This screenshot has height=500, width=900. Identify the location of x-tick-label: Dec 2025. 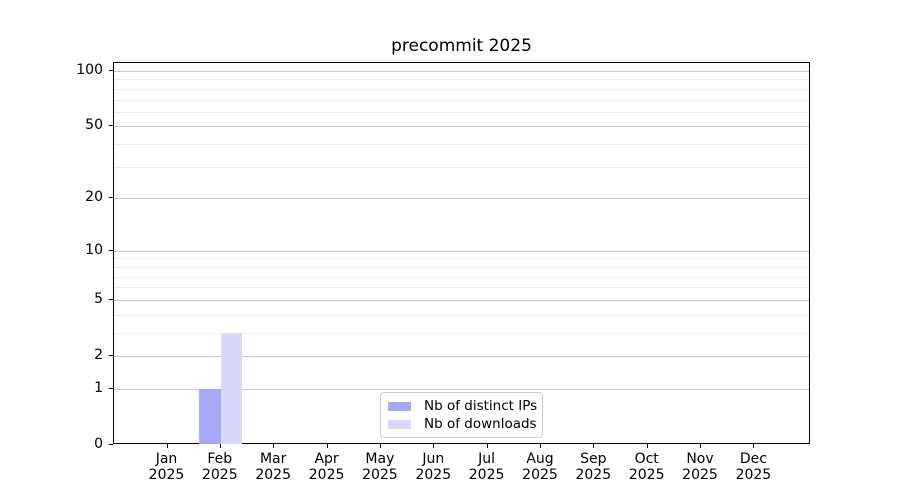
(753, 467).